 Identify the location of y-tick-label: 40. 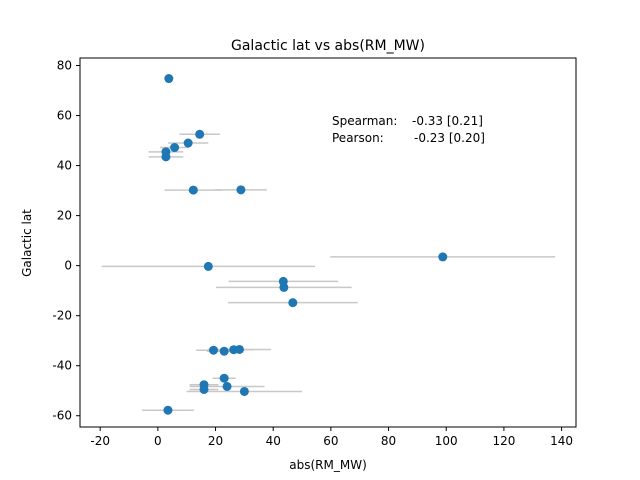
(64, 166).